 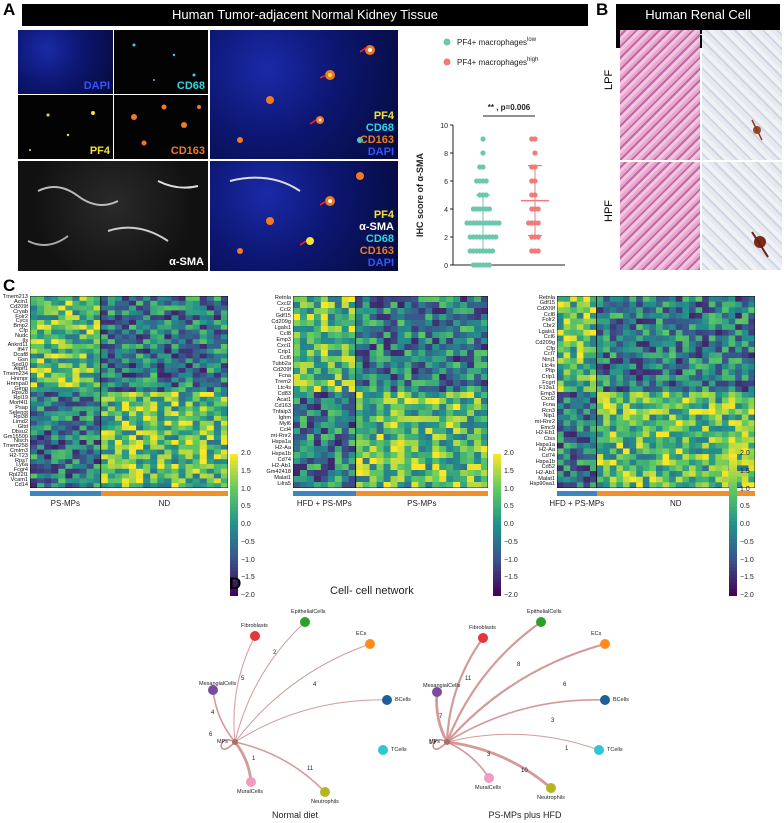 What do you see at coordinates (444, 126) in the screenshot?
I see `y-tick-label: 10` at bounding box center [444, 126].